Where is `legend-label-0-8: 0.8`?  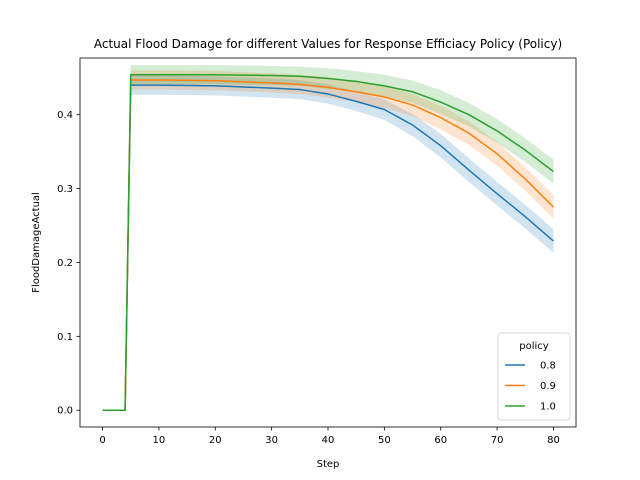 legend-label-0-8: 0.8 is located at coordinates (548, 366).